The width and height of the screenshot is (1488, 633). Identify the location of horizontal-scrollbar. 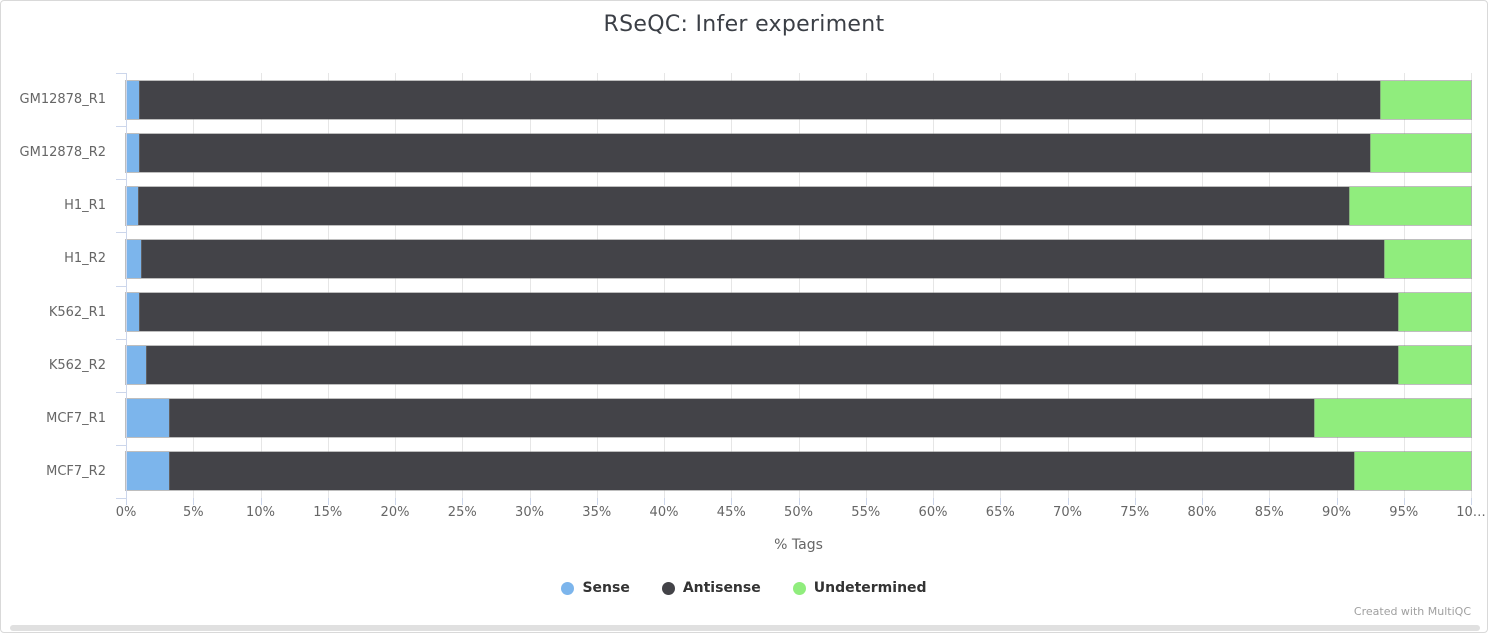
(745, 628).